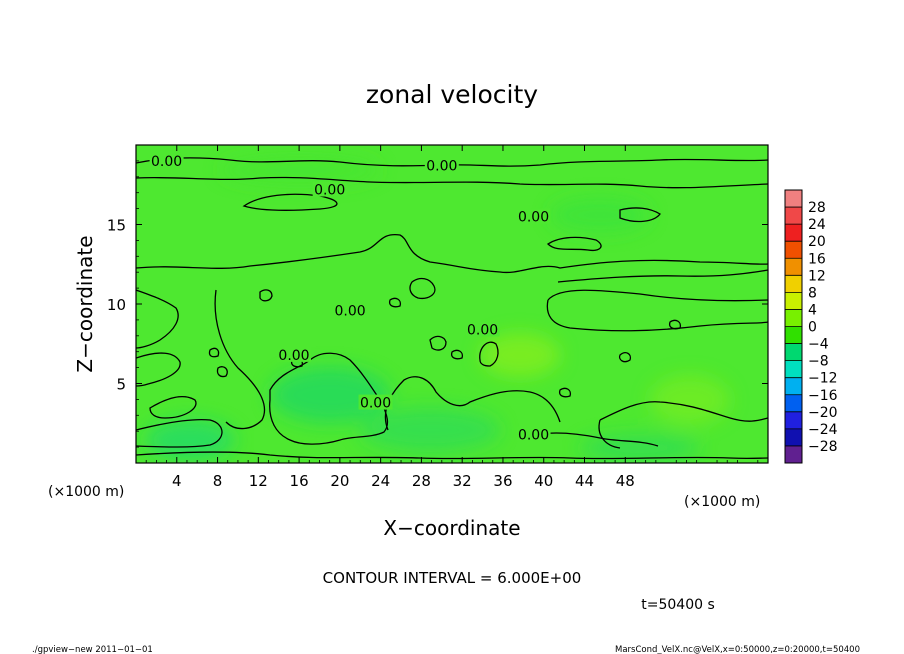 The height and width of the screenshot is (654, 904). I want to click on colorbar-label: −16, so click(823, 396).